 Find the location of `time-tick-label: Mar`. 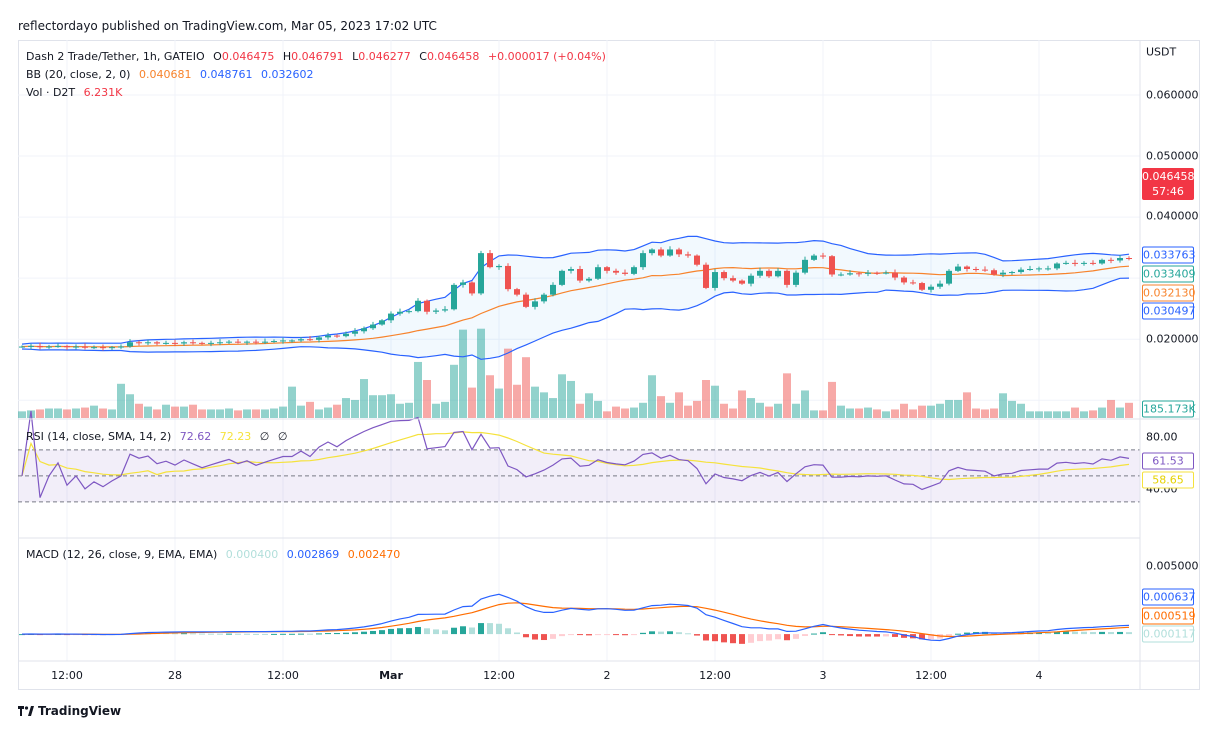

time-tick-label: Mar is located at coordinates (391, 675).